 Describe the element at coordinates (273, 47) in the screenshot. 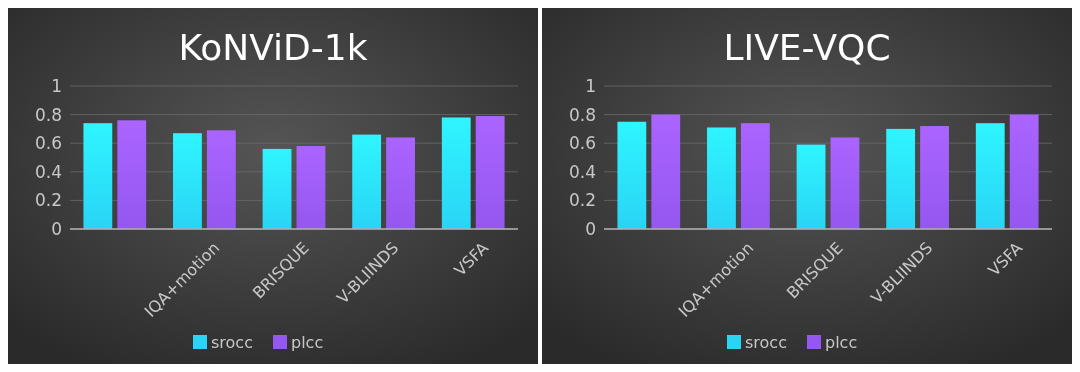

I see `chart-title: KoNViD-1k` at that location.